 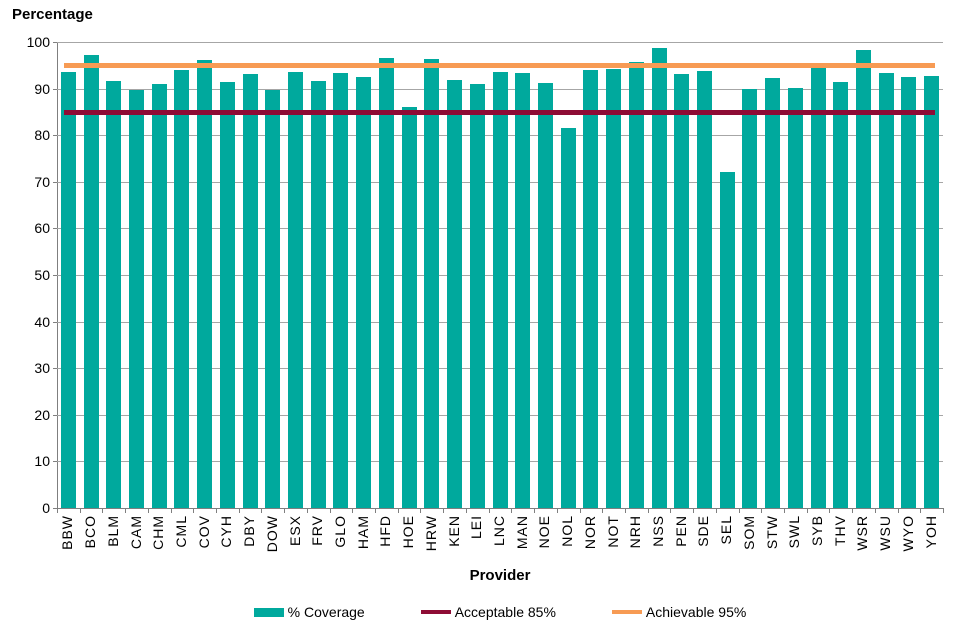 I want to click on bar-DBY, so click(x=250, y=290).